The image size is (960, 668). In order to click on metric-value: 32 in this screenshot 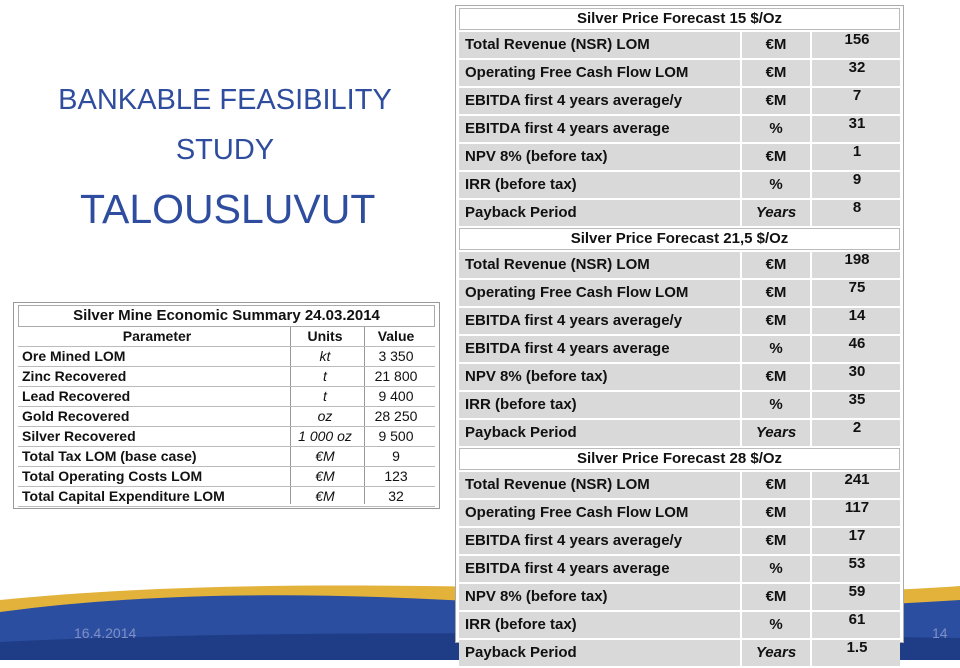, I will do `click(857, 67)`.